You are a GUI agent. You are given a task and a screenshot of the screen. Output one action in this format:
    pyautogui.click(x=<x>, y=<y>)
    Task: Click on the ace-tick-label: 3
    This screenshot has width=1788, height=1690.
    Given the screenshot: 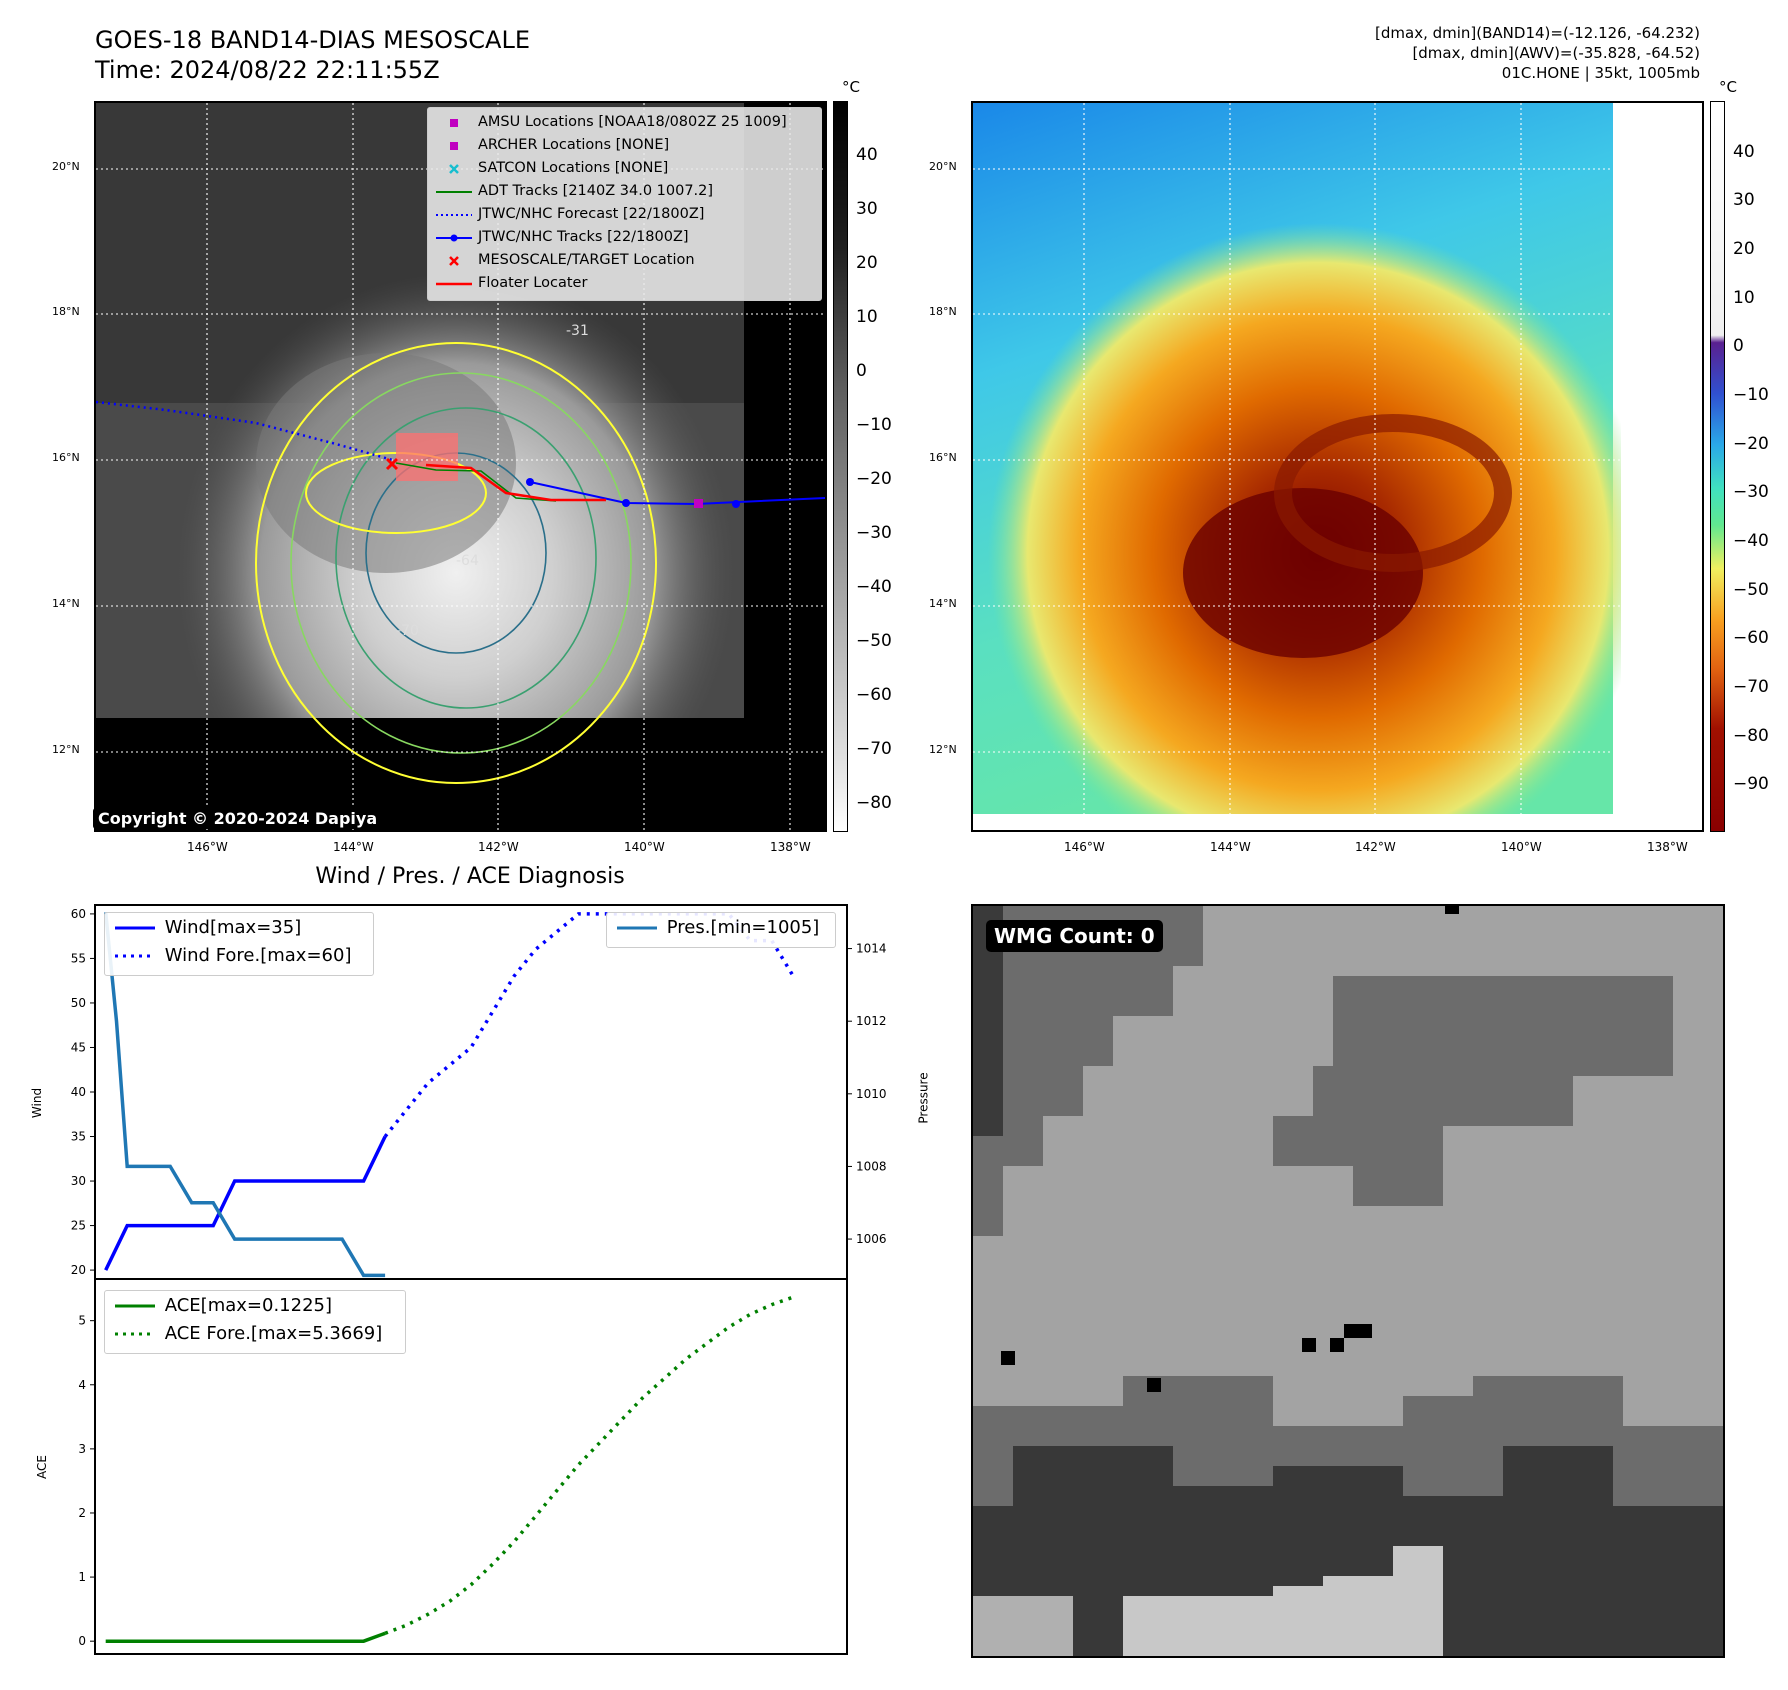 What is the action you would take?
    pyautogui.click(x=82, y=1449)
    